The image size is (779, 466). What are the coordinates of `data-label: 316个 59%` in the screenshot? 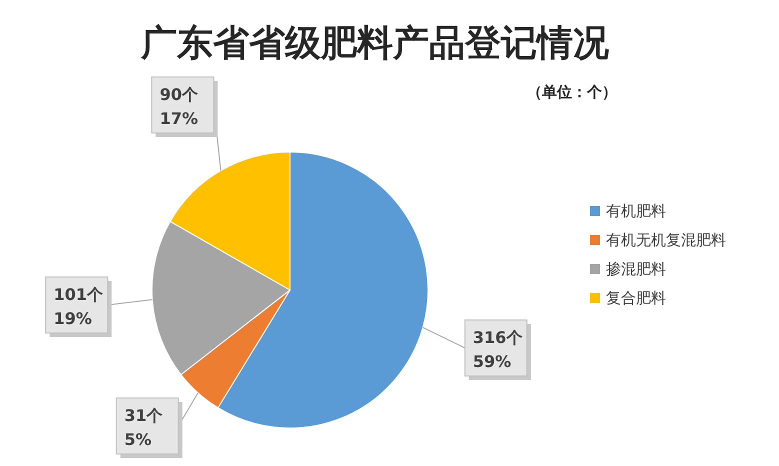 It's located at (498, 349).